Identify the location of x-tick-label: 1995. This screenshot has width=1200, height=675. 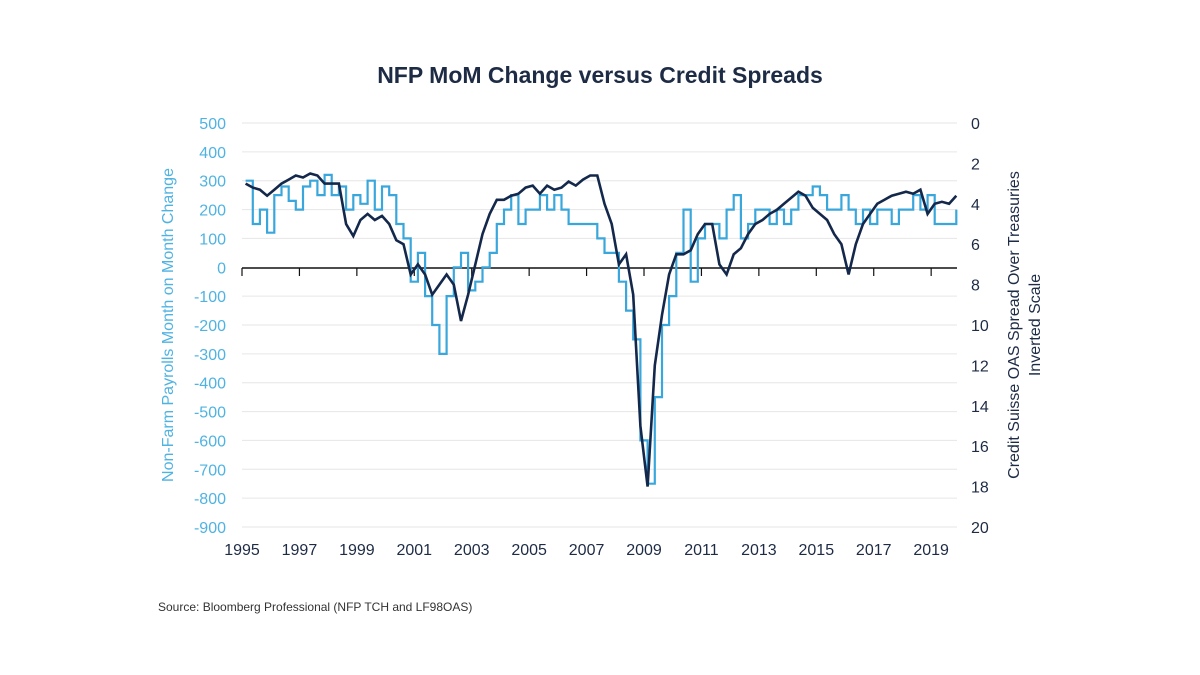
(242, 550).